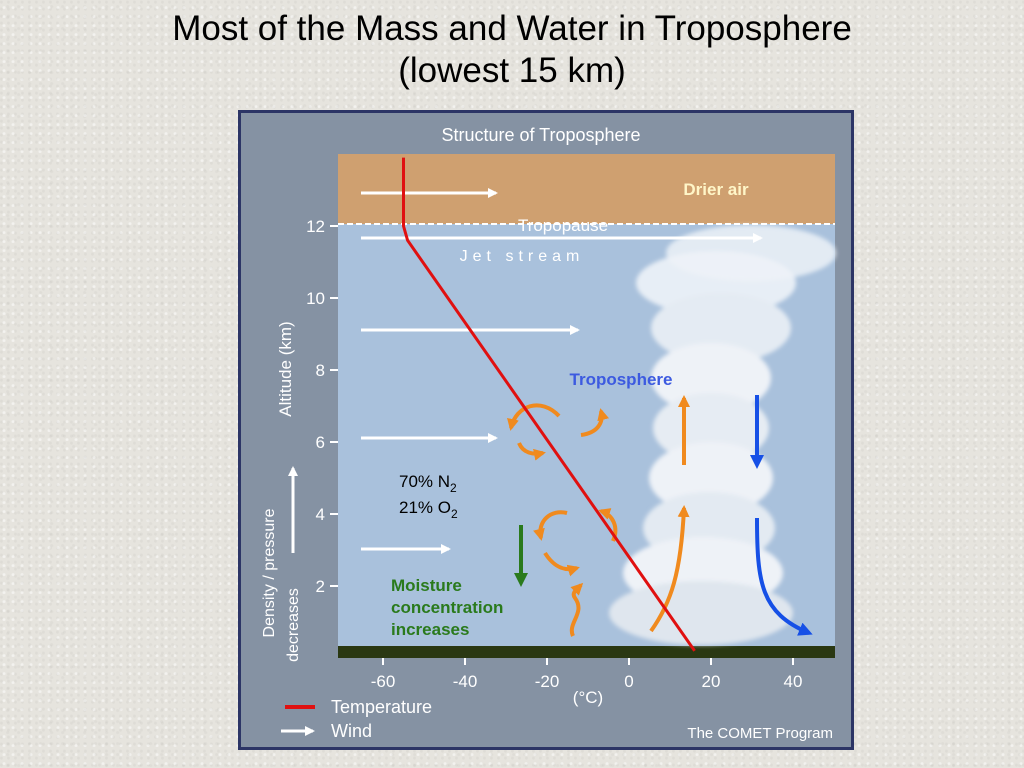 Image resolution: width=1024 pixels, height=768 pixels. Describe the element at coordinates (453, 488) in the screenshot. I see `n2-subscript: 2` at that location.